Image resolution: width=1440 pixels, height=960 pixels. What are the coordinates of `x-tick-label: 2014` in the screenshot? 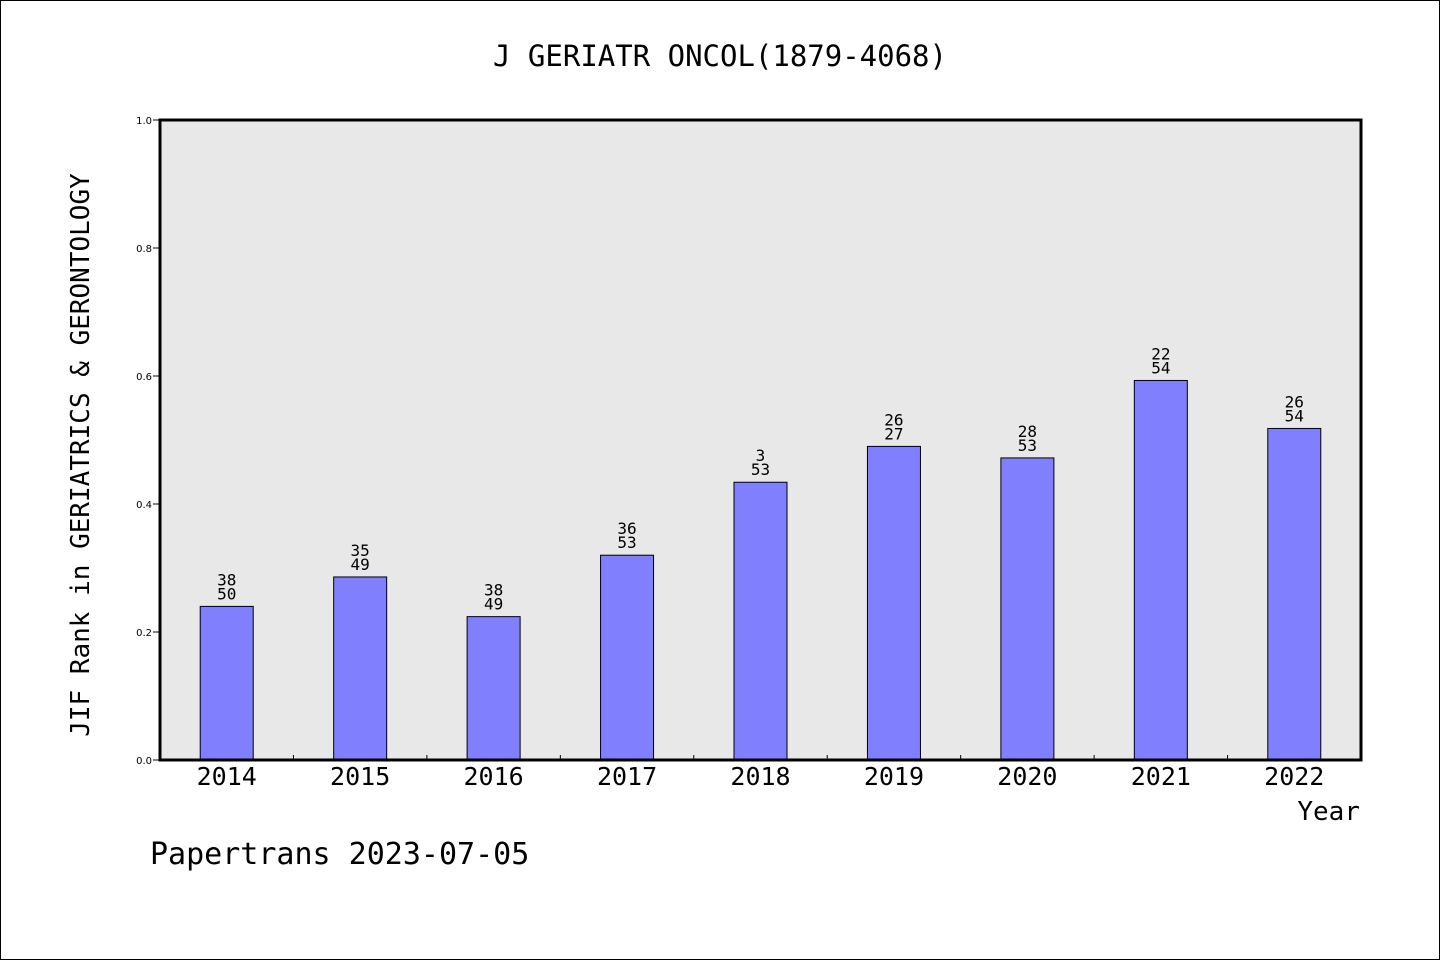 It's located at (227, 776).